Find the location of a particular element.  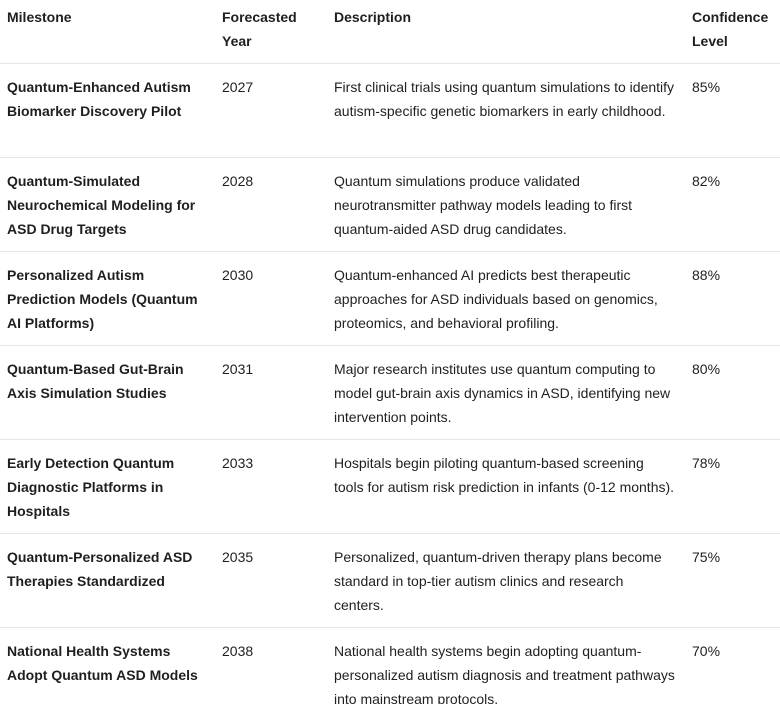

confidence-cell: 80% is located at coordinates (732, 392).